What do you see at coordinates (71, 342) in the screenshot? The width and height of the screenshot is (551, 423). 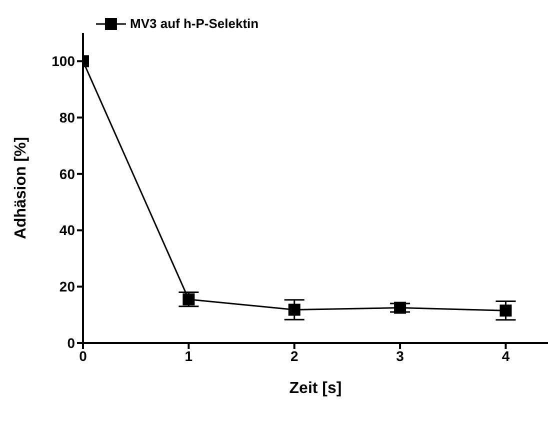 I see `y-tick-label: 0` at bounding box center [71, 342].